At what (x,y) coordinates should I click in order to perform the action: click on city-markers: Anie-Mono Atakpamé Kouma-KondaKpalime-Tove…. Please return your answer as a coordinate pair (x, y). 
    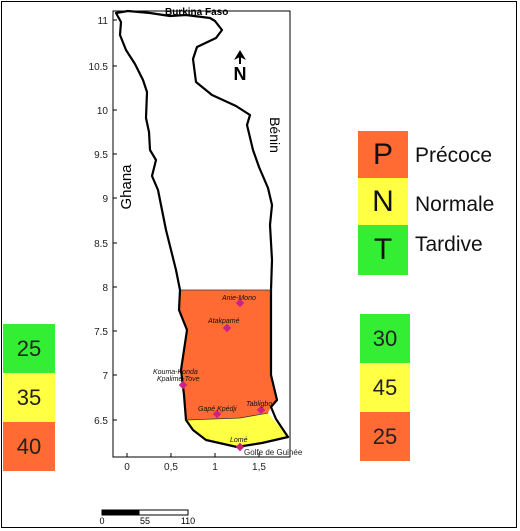
    Looking at the image, I should click on (212, 373).